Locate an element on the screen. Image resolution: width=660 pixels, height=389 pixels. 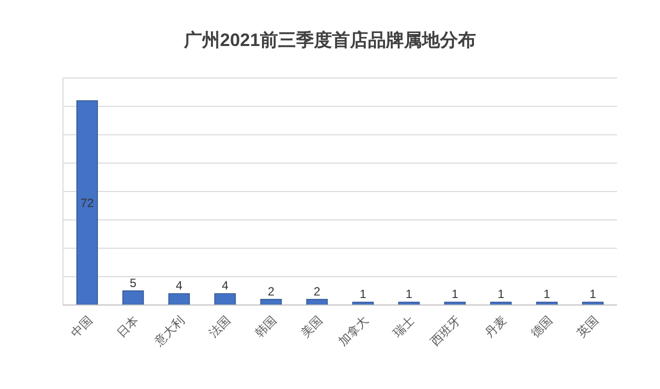
data-label: 5 is located at coordinates (133, 283).